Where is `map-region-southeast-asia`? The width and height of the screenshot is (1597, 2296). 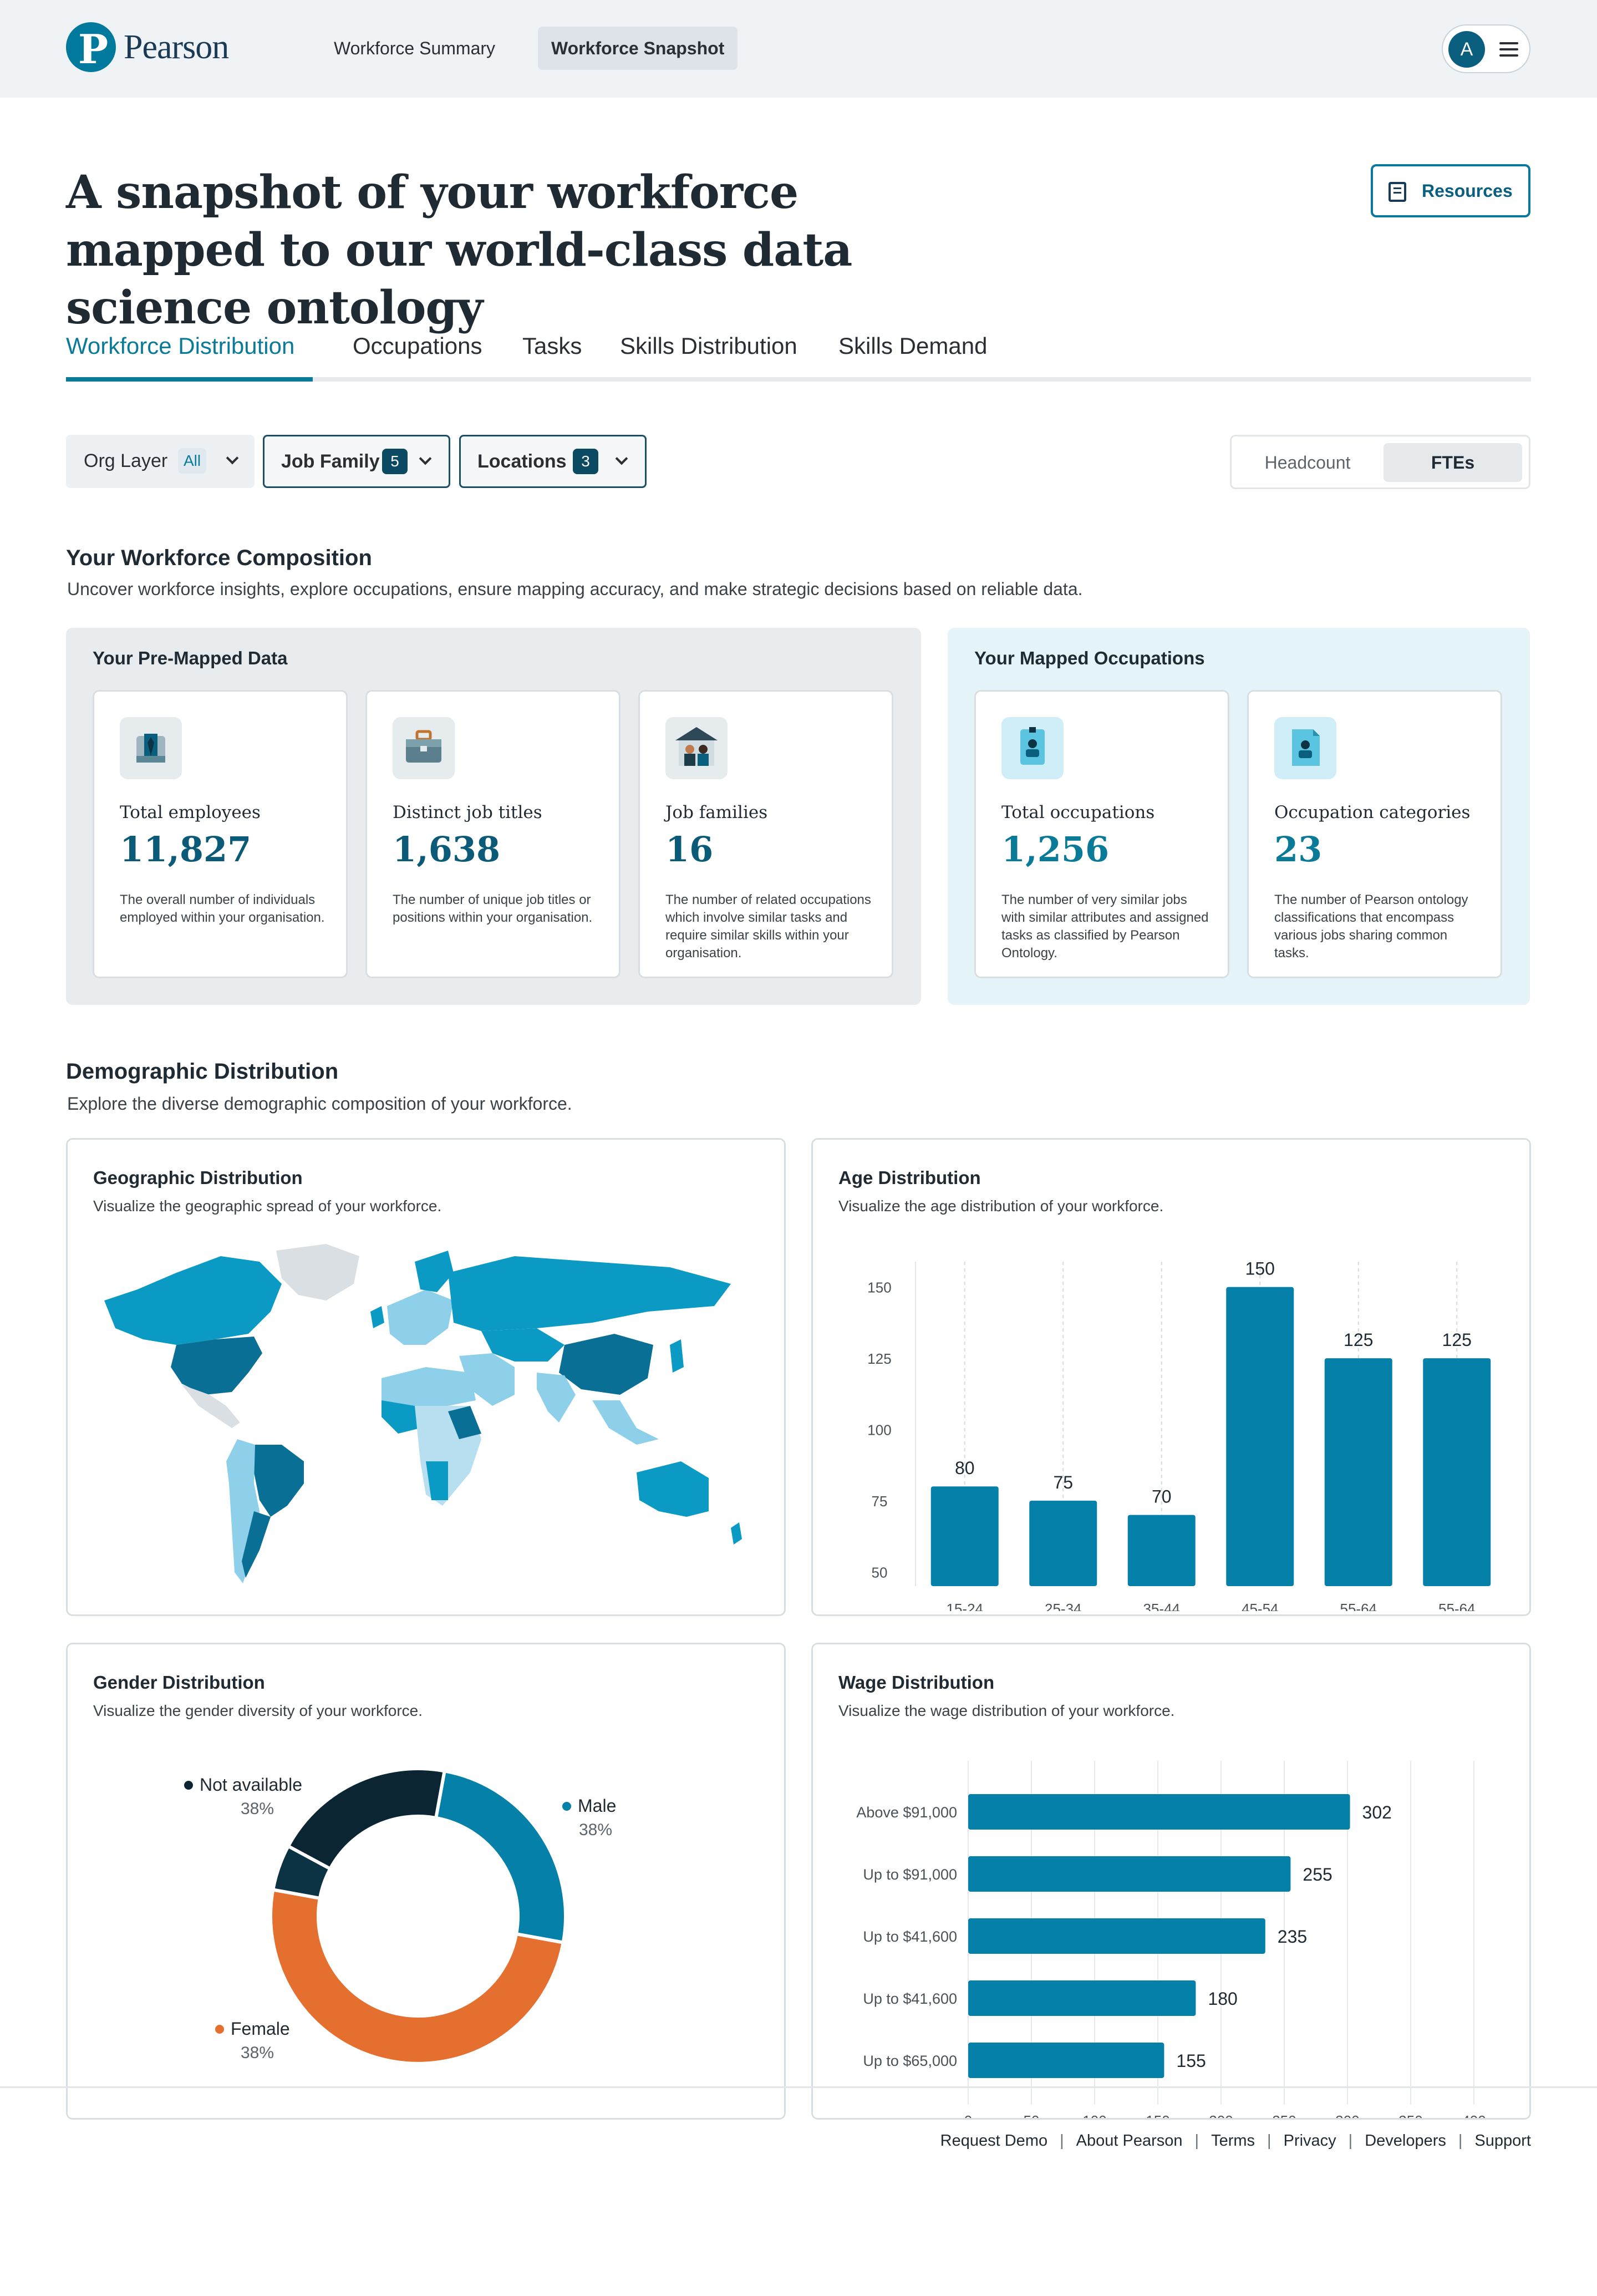 map-region-southeast-asia is located at coordinates (625, 1422).